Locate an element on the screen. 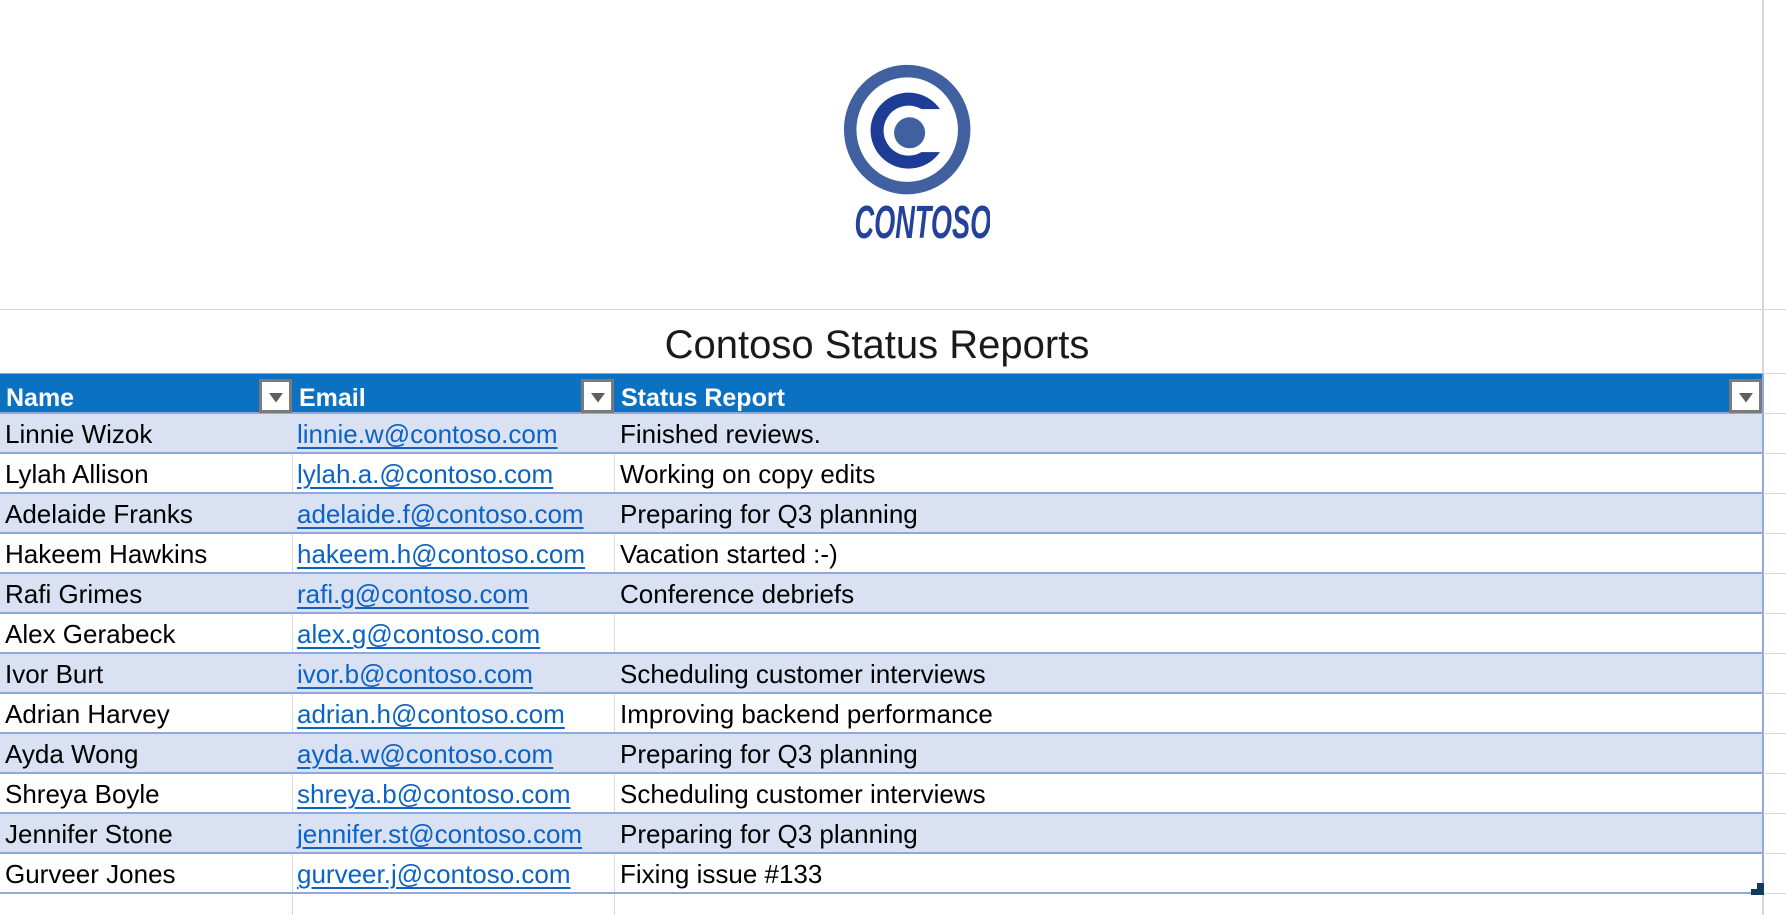 The width and height of the screenshot is (1786, 915). svg-text: CONTOSO is located at coordinates (922, 223).